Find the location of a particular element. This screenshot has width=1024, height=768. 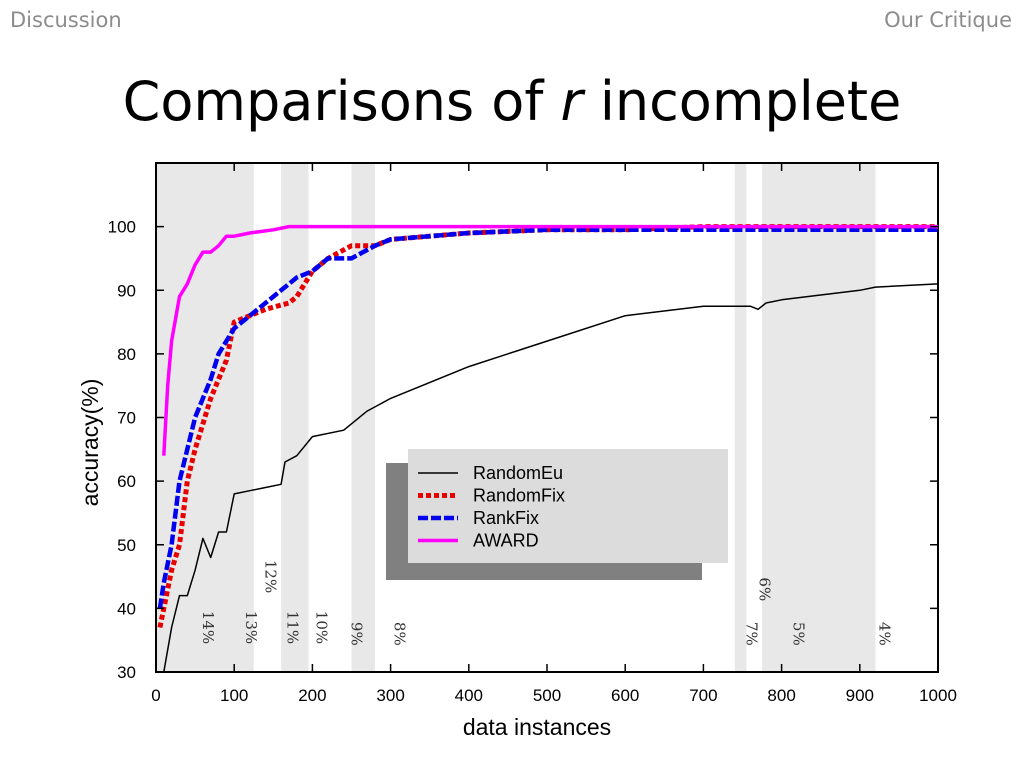

y-tick-label-100: 100 is located at coordinates (122, 227).